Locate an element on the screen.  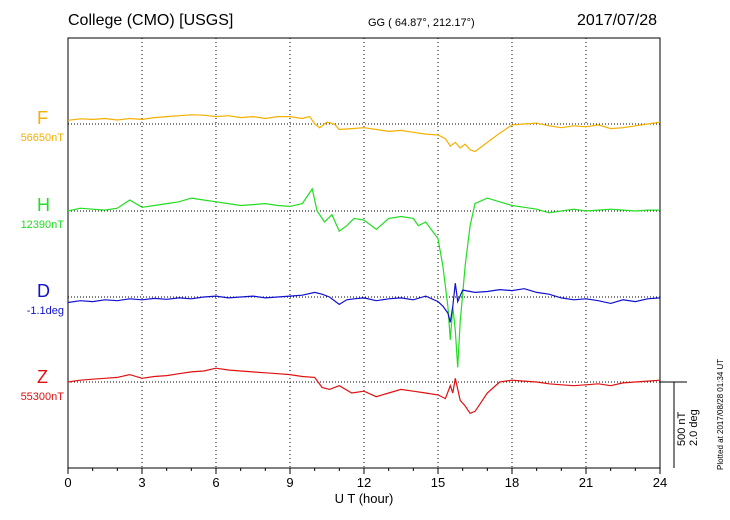
x-tick-label-15: 15 is located at coordinates (438, 482).